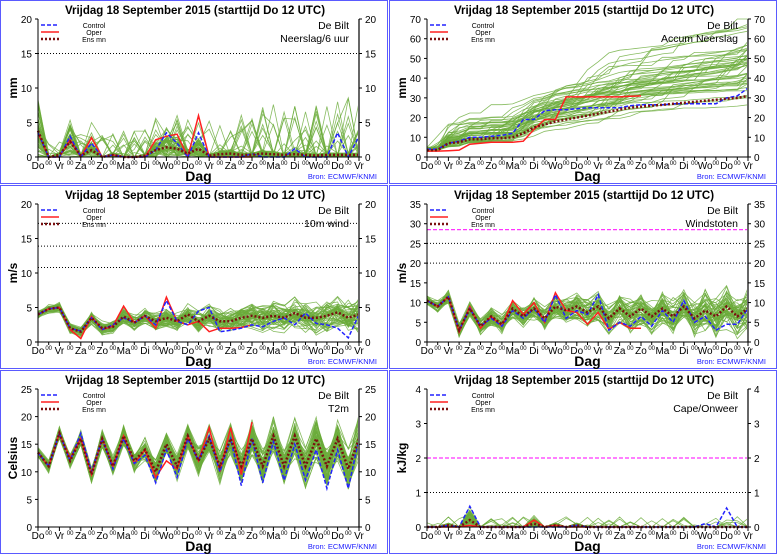  Describe the element at coordinates (757, 494) in the screenshot. I see `y-tick-label-right: 1` at that location.